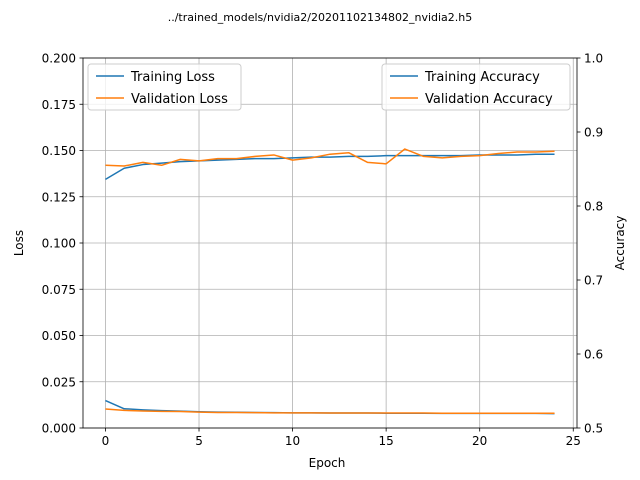  Describe the element at coordinates (593, 133) in the screenshot. I see `y-right-tick-label: 0.9` at that location.